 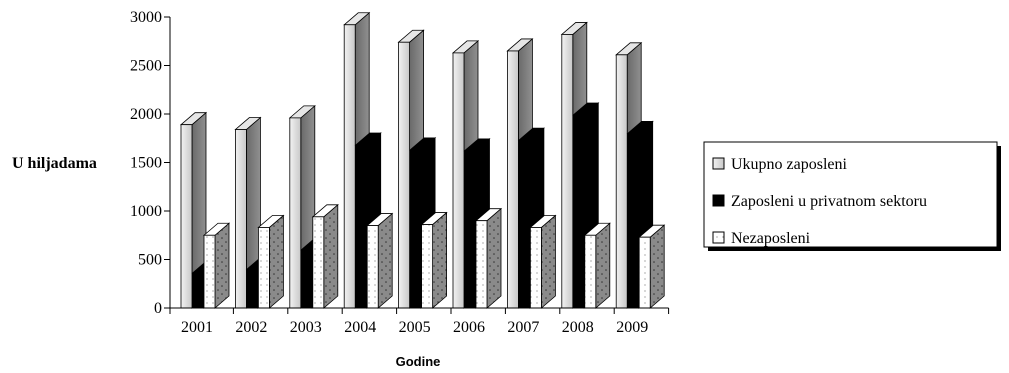 I want to click on x-tick-label: 2004, so click(x=360, y=327).